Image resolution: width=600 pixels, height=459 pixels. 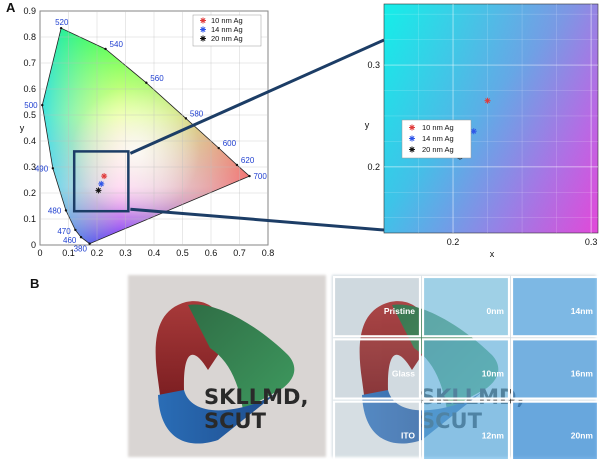 What do you see at coordinates (373, 65) in the screenshot?
I see `zoom-y-tick-label: 0.3` at bounding box center [373, 65].